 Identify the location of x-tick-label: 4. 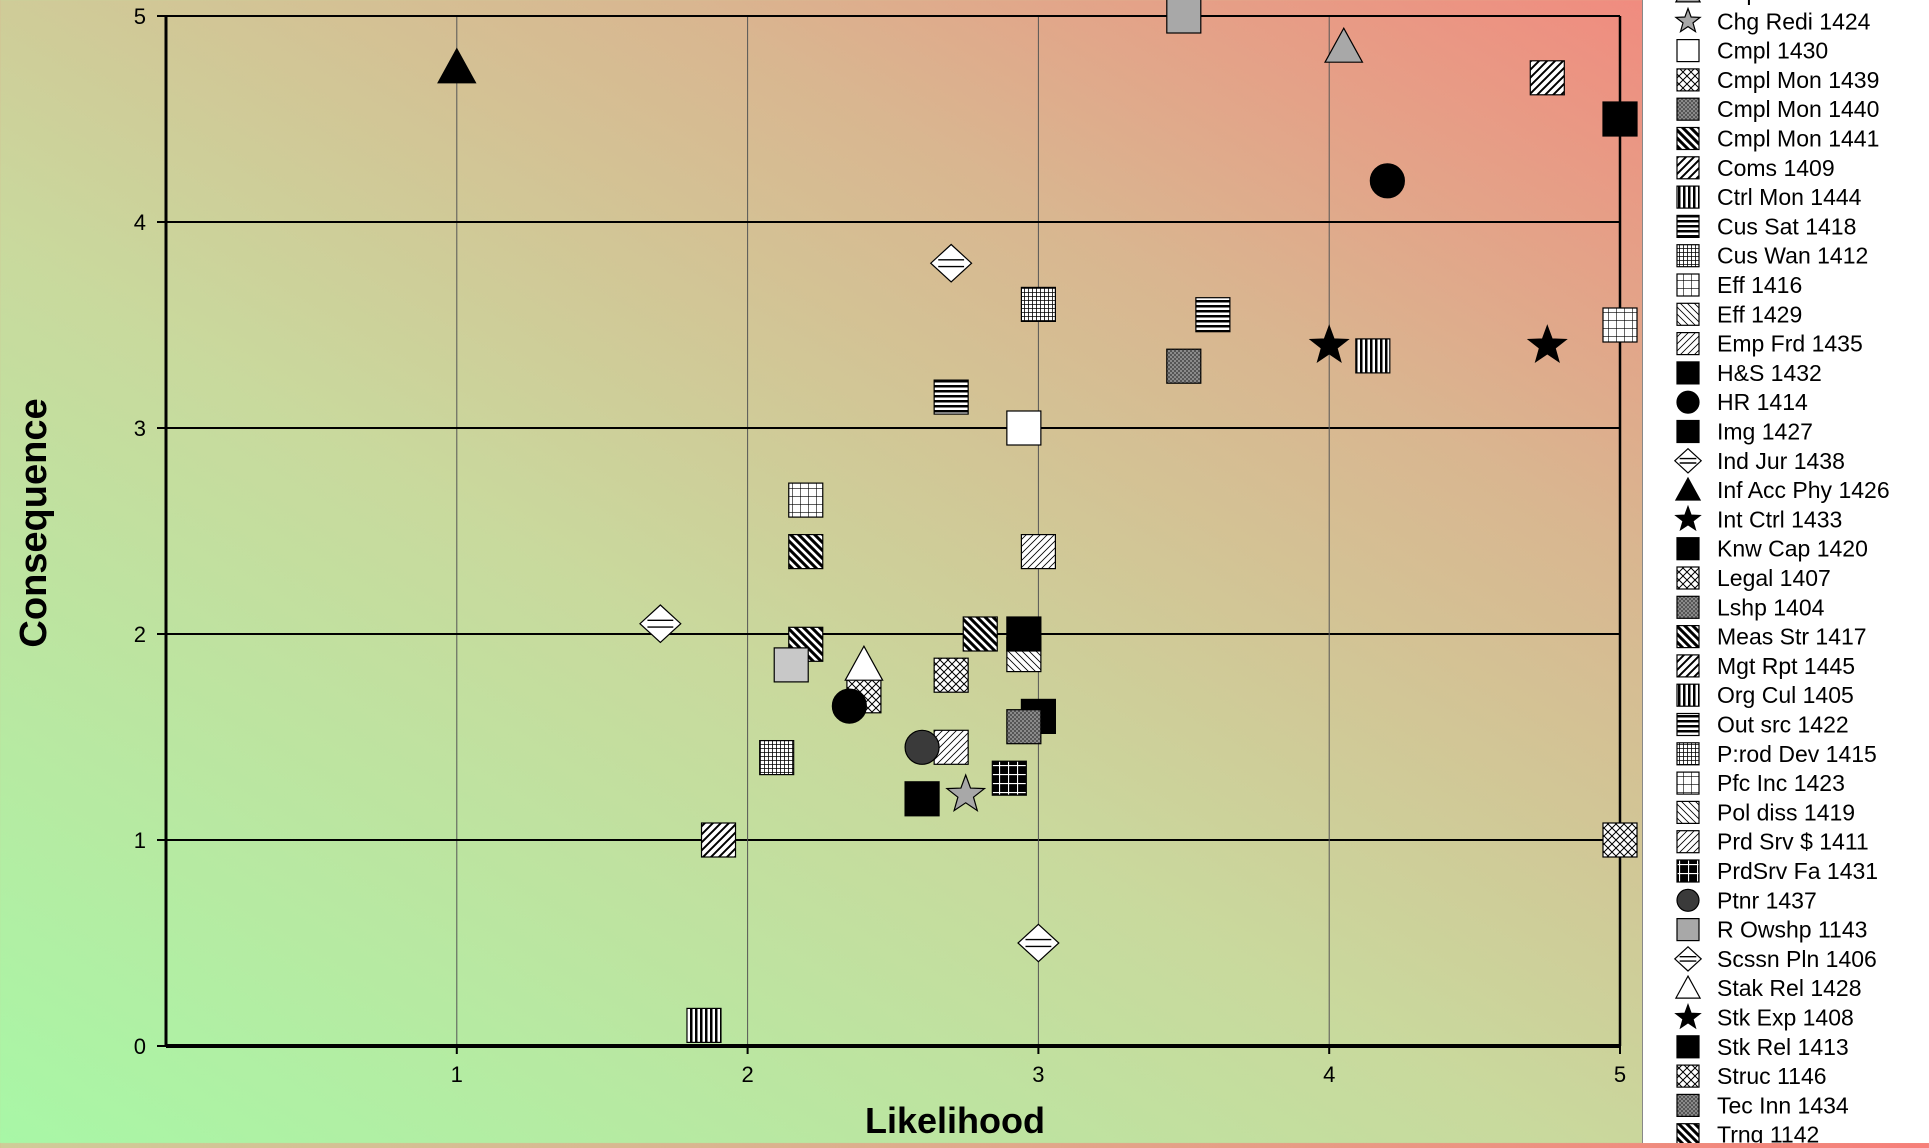
(1329, 1074).